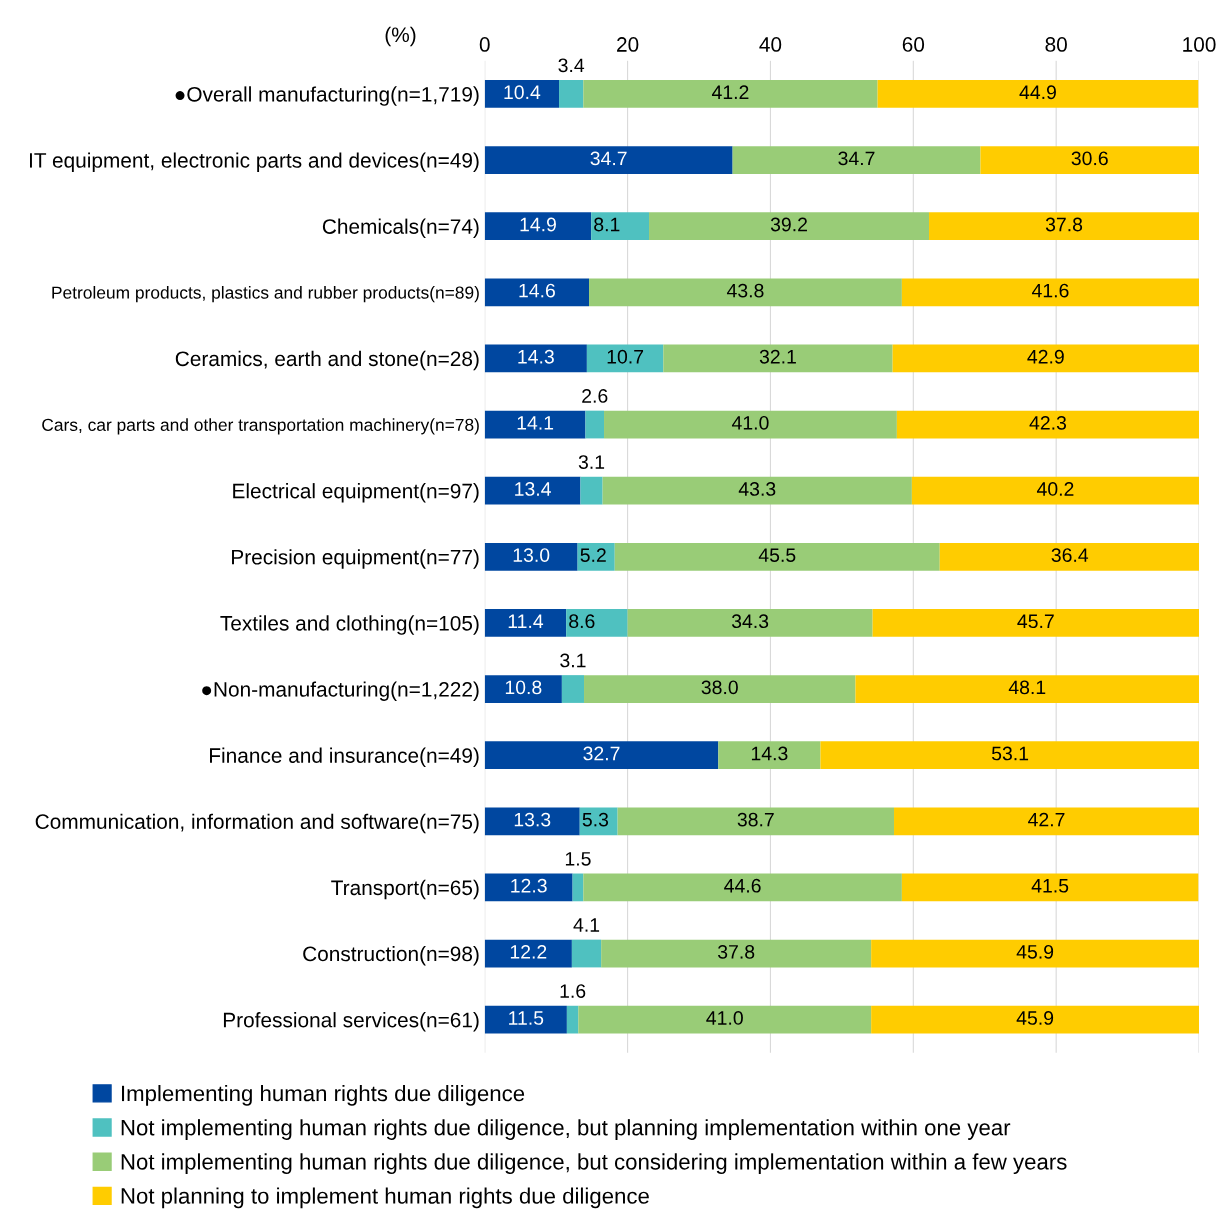 The image size is (1221, 1217). What do you see at coordinates (594, 1164) in the screenshot?
I see `legend-label: Not implementing human rights due diligence, but considering implementation within a few years` at bounding box center [594, 1164].